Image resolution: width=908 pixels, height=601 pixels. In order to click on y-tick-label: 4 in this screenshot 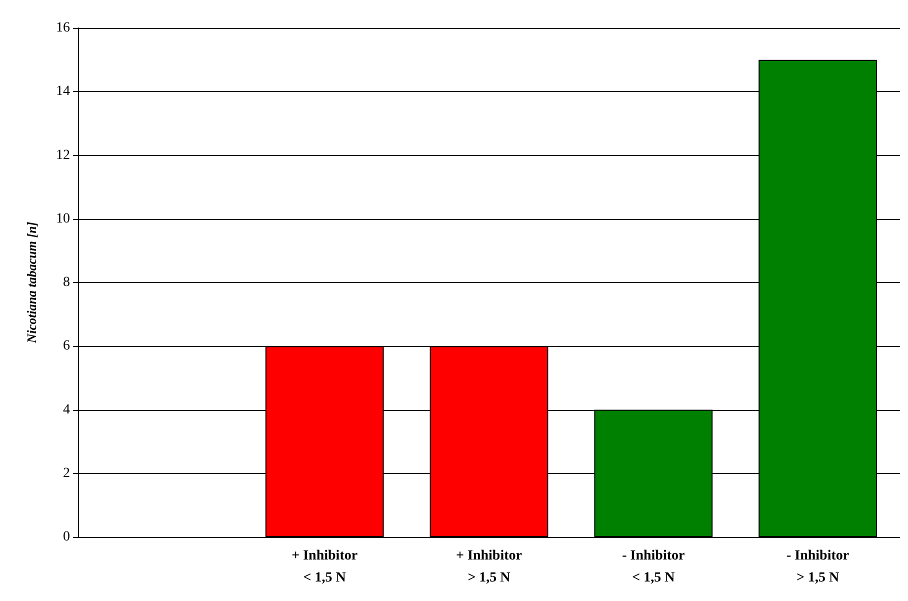, I will do `click(66, 410)`.